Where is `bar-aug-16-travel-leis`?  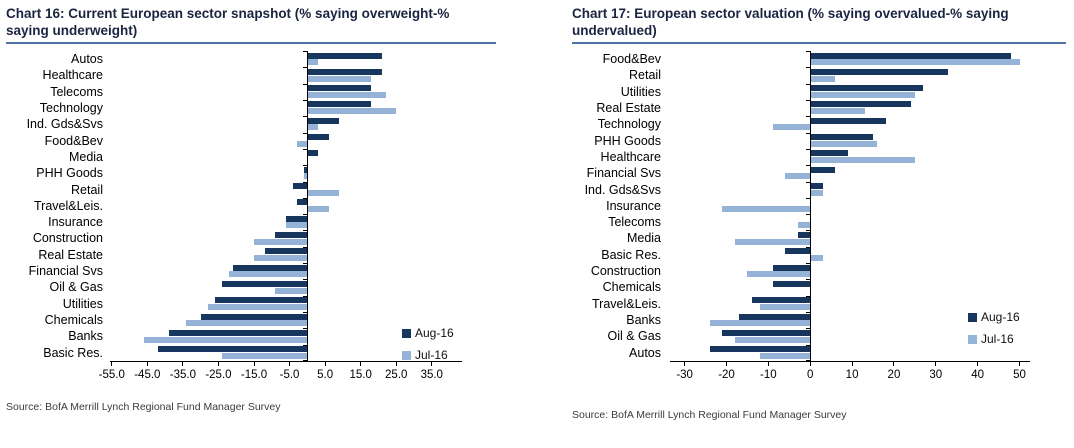 bar-aug-16-travel-leis is located at coordinates (302, 202).